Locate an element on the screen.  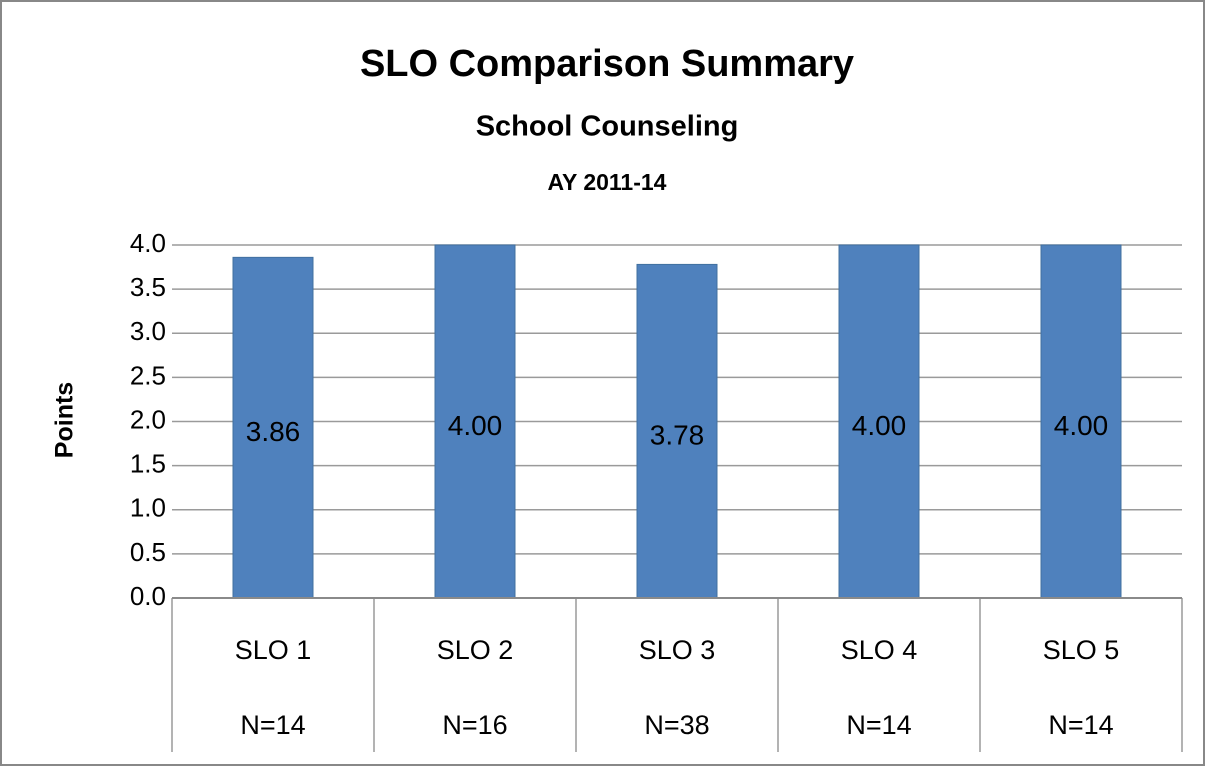
chart-subtitle: AY 2011-14 is located at coordinates (607, 182).